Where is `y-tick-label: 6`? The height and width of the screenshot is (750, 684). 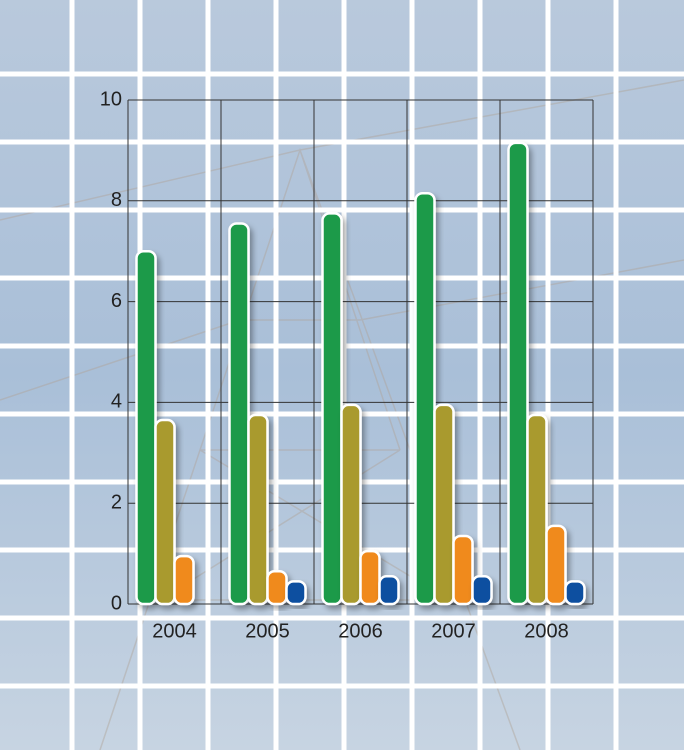 y-tick-label: 6 is located at coordinates (116, 301).